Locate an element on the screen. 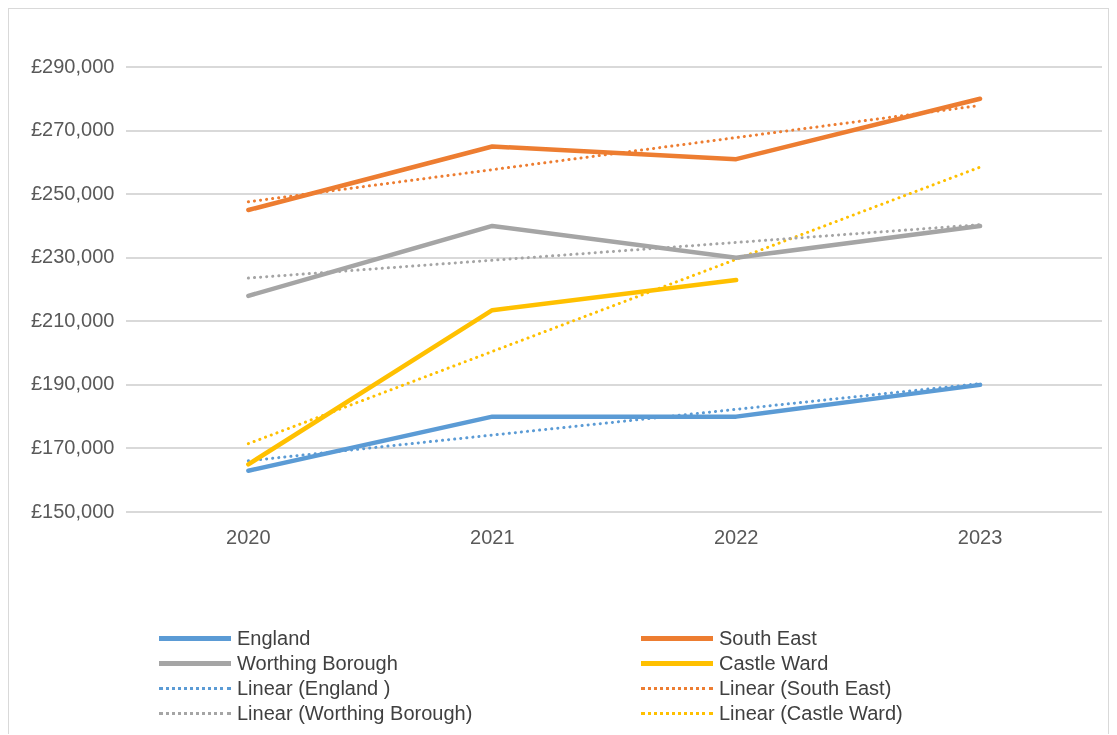  legend-label: Linear (South East) is located at coordinates (805, 688).